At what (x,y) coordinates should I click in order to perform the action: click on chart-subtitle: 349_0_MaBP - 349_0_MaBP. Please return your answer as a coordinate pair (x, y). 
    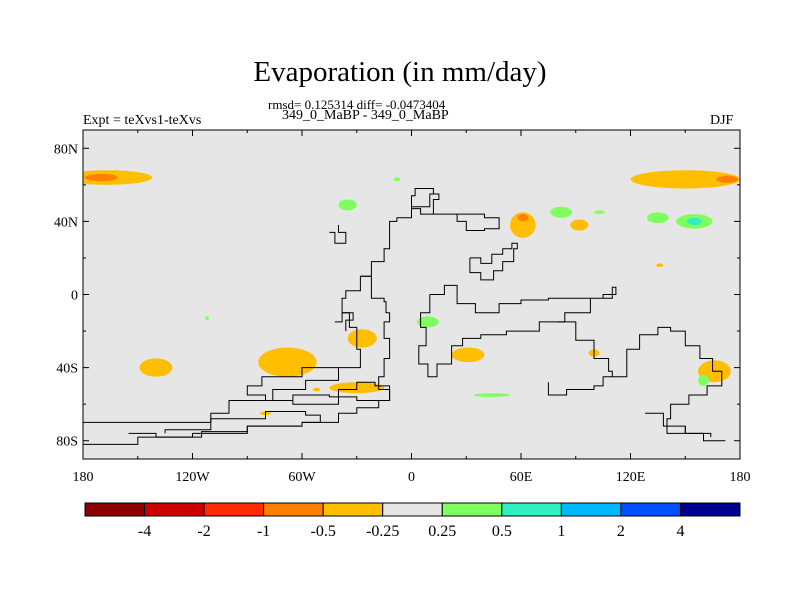
    Looking at the image, I should click on (365, 115).